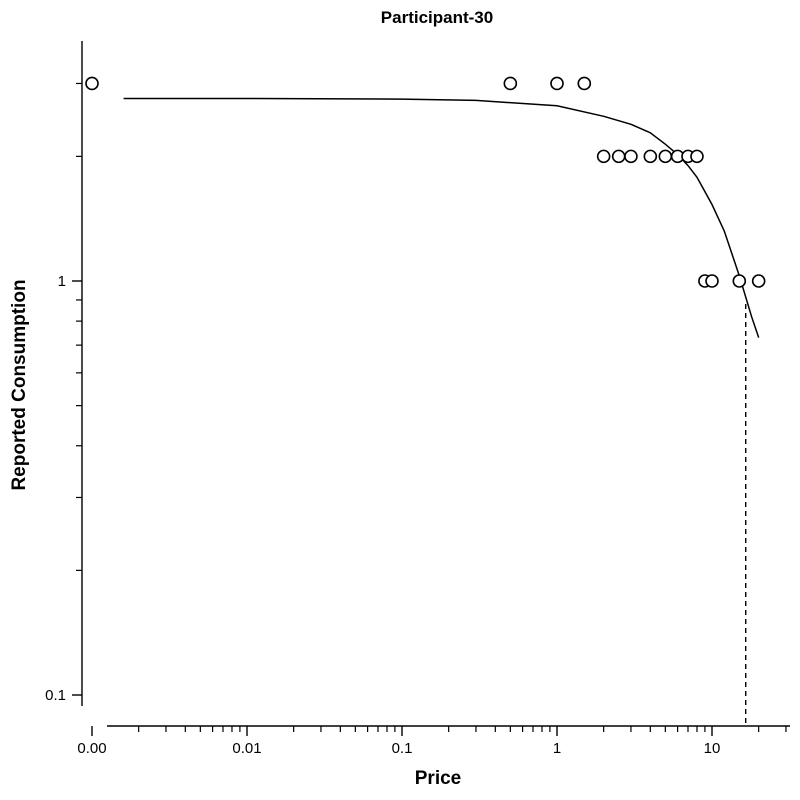  Describe the element at coordinates (55, 695) in the screenshot. I see `y-tick-label: 0.1` at that location.